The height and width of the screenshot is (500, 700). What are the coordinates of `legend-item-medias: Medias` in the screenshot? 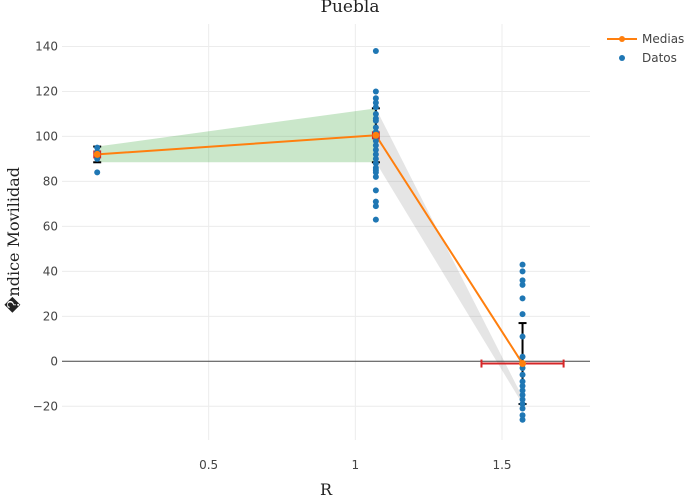 It's located at (645, 39).